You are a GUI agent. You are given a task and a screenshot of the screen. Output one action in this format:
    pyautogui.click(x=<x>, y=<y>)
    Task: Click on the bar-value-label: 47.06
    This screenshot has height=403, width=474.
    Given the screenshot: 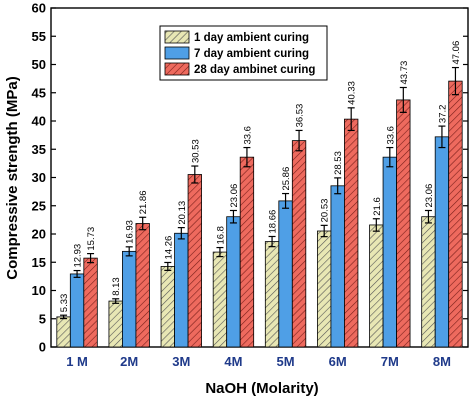 What is the action you would take?
    pyautogui.click(x=456, y=53)
    